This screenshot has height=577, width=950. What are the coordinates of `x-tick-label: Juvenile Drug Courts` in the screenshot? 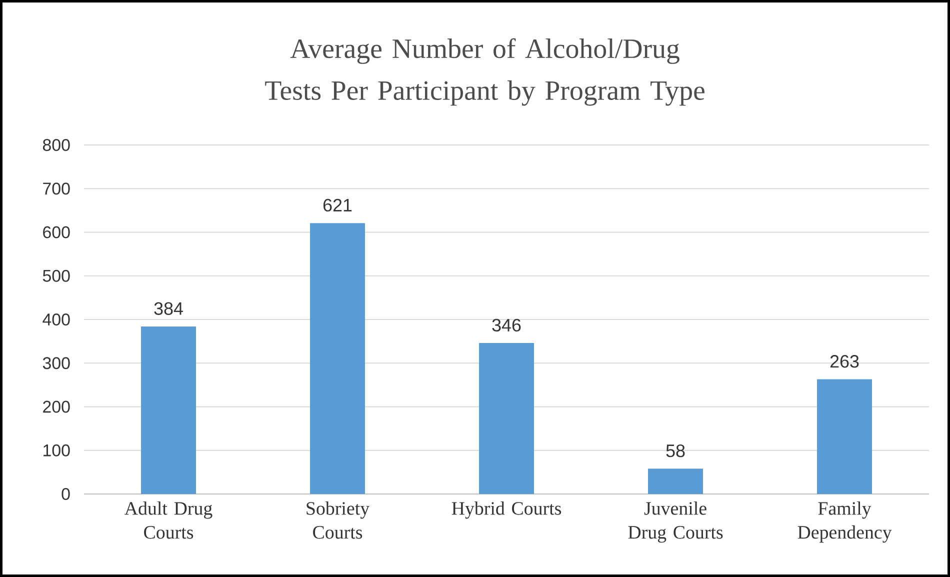 It's located at (675, 522).